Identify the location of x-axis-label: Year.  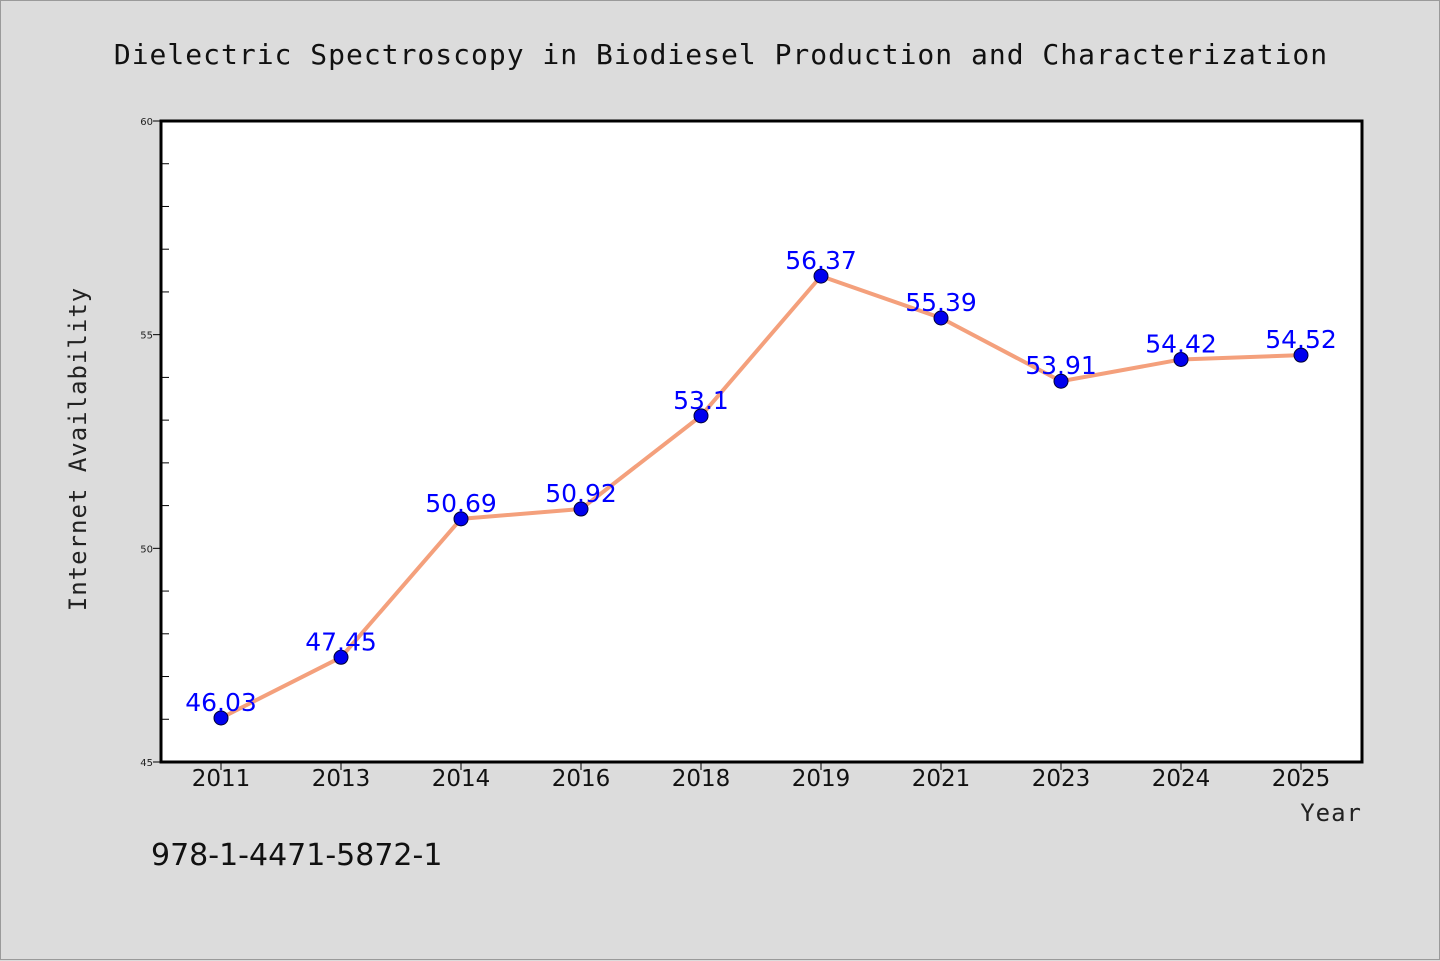
(1331, 813).